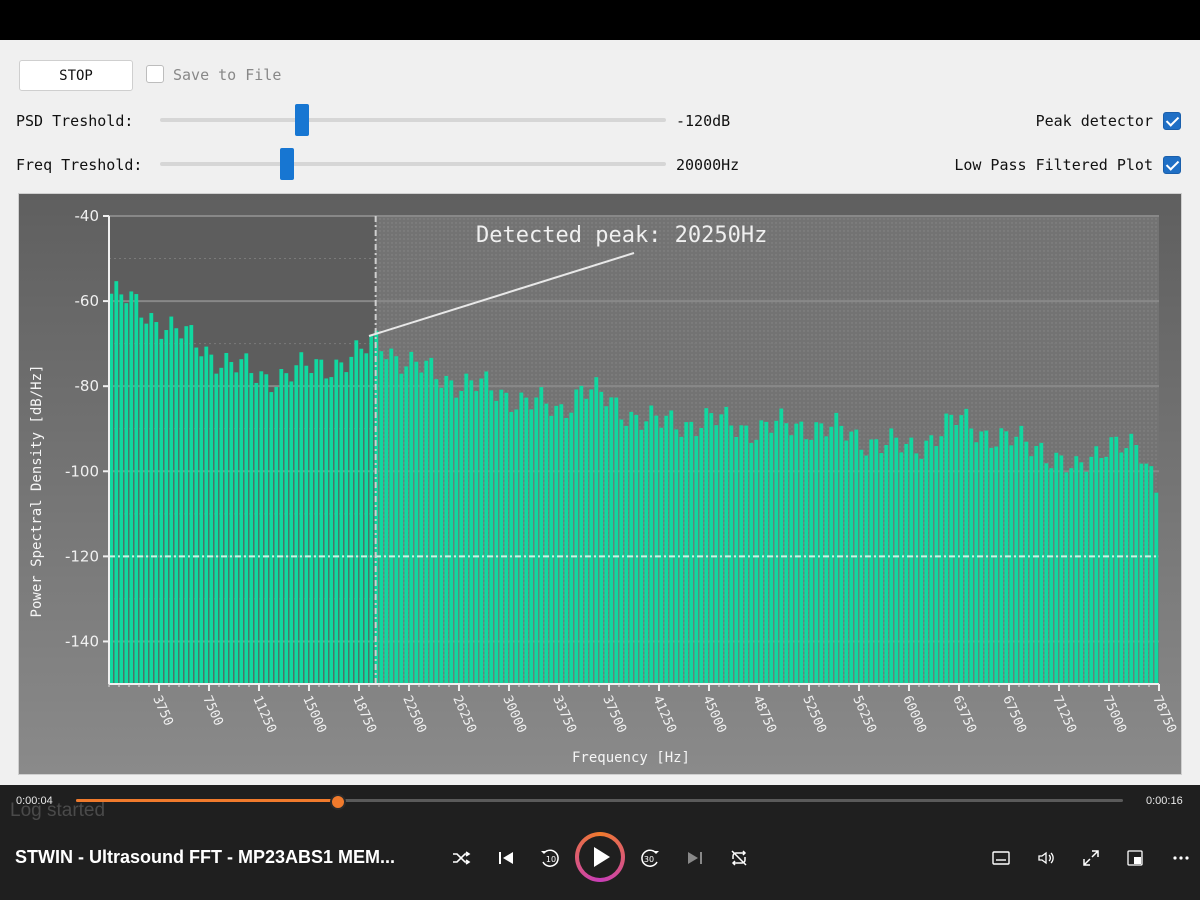  I want to click on more-options-button, so click(1181, 858).